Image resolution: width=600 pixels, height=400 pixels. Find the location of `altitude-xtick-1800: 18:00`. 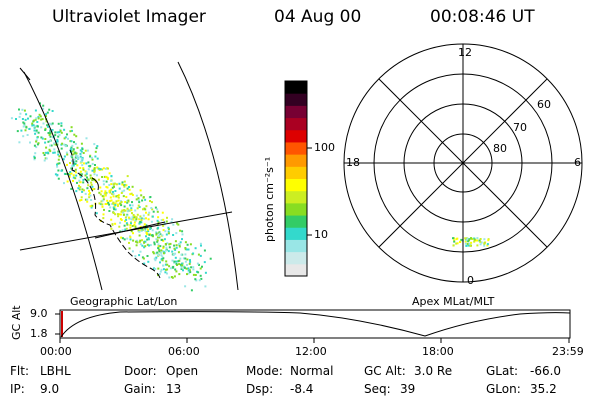

altitude-xtick-1800: 18:00 is located at coordinates (438, 351).